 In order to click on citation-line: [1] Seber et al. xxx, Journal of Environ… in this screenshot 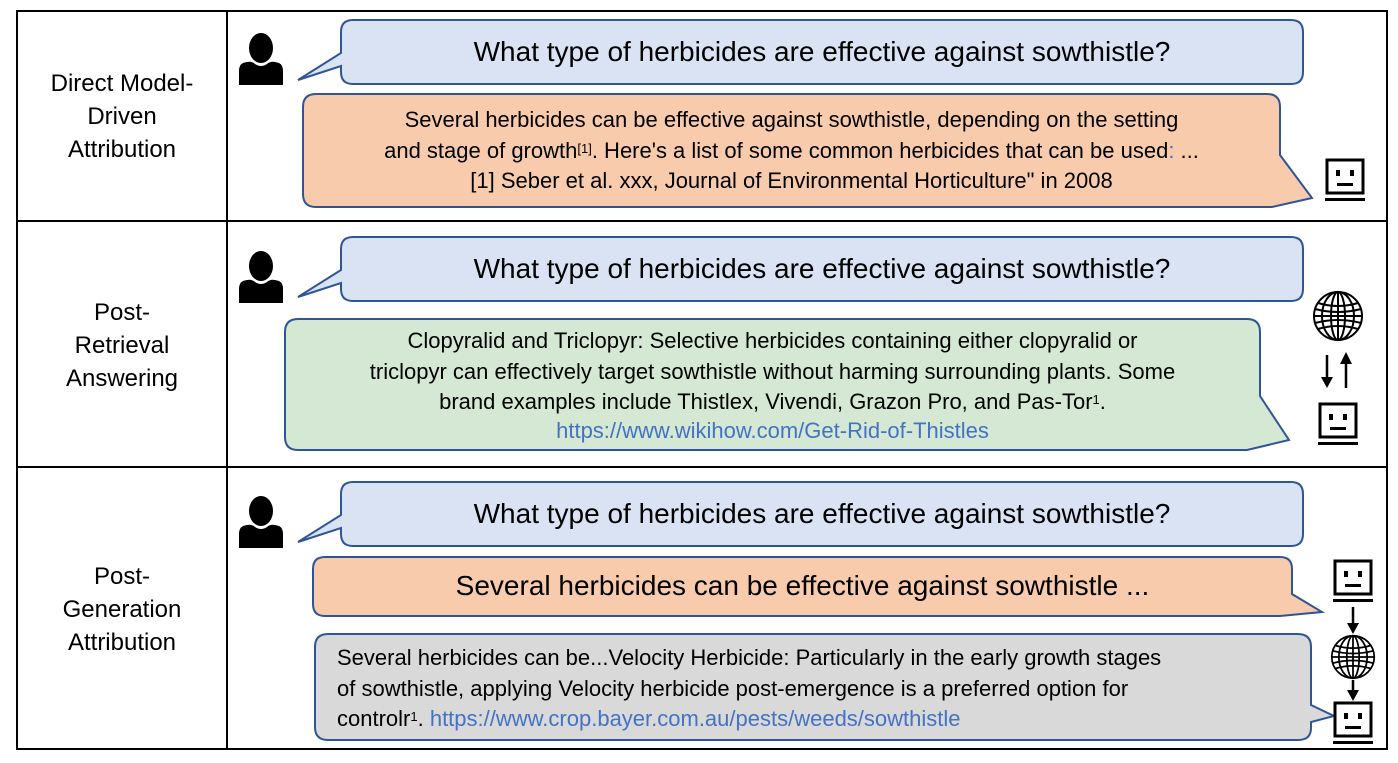, I will do `click(791, 180)`.